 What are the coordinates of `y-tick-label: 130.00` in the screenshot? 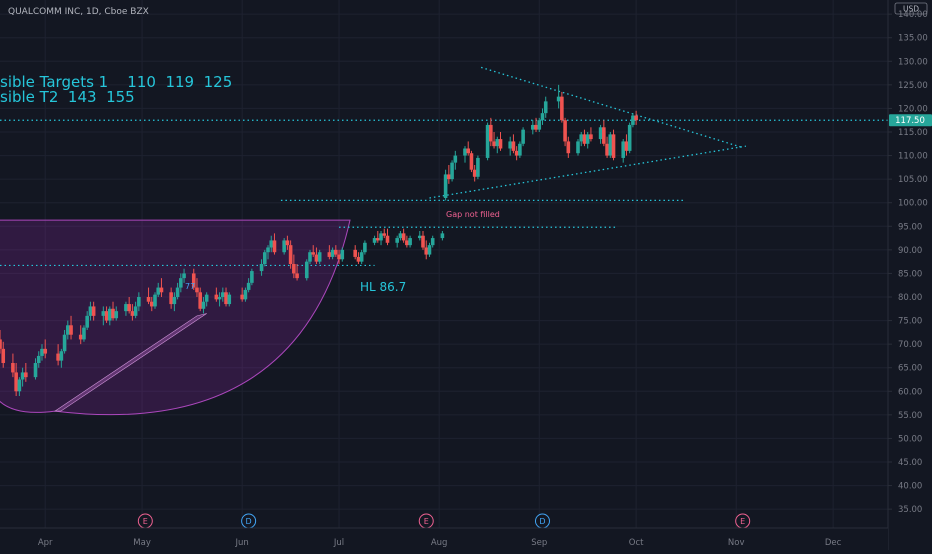 It's located at (913, 62).